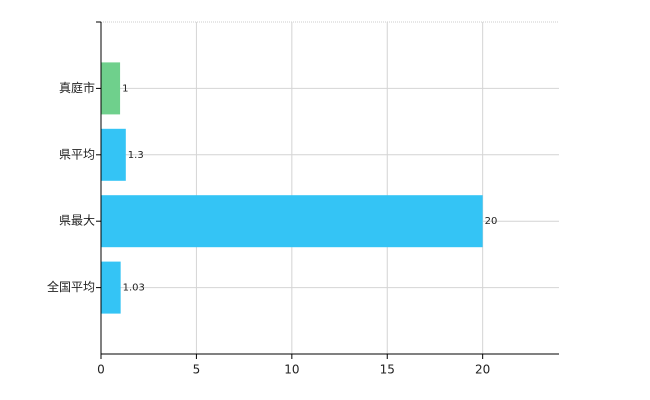  I want to click on value-label: 1.03, so click(134, 288).